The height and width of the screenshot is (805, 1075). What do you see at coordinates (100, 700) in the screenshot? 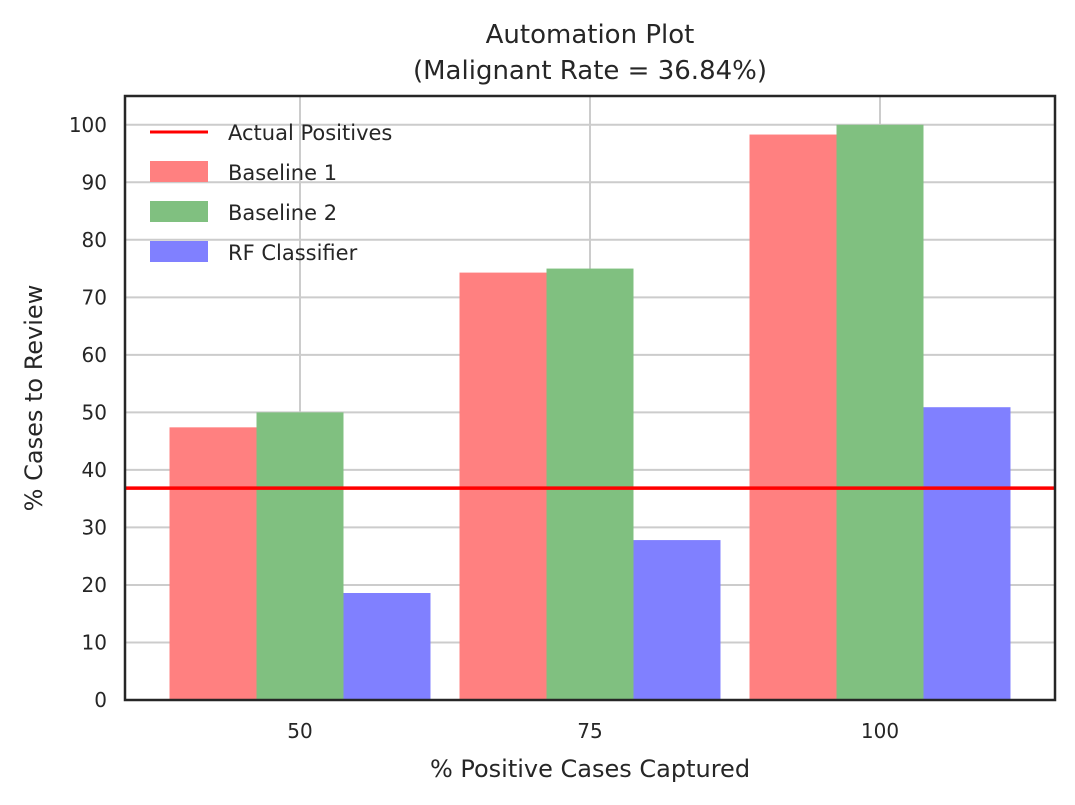
I see `y-tick-label: 0` at bounding box center [100, 700].